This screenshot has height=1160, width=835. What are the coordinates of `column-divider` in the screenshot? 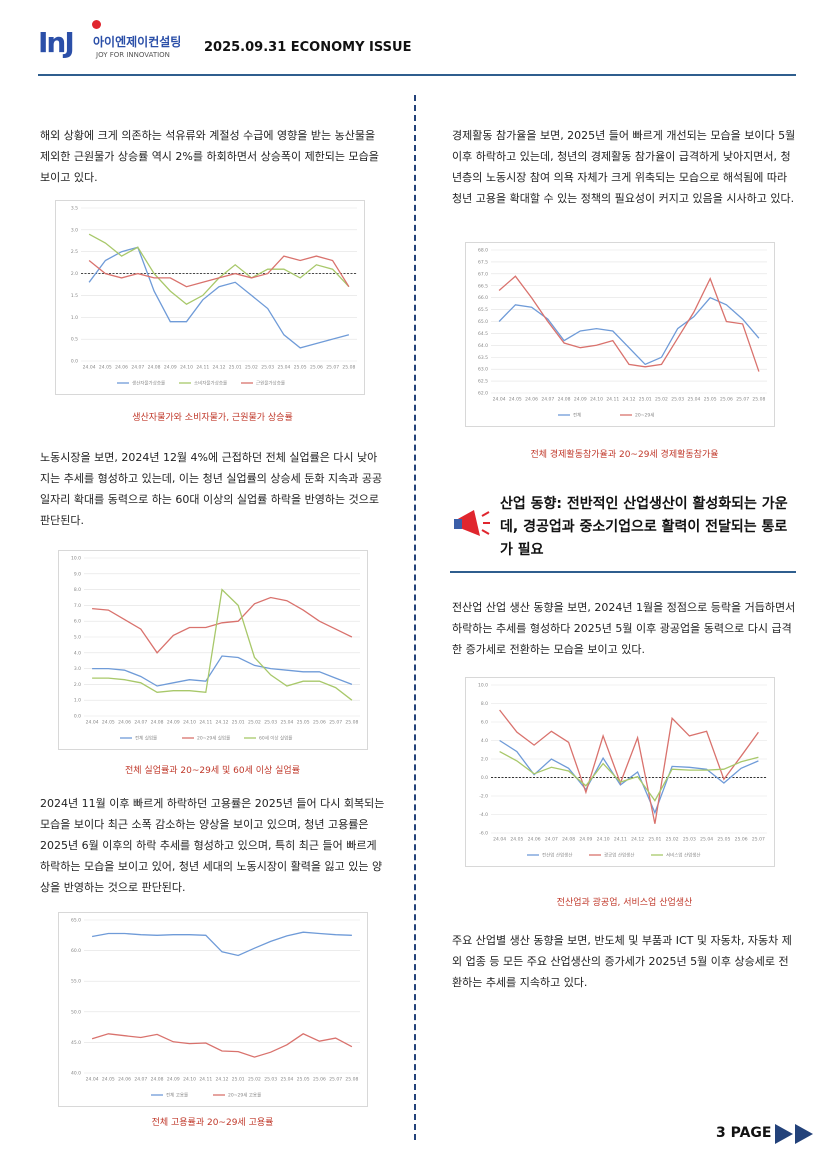 It's located at (415, 617).